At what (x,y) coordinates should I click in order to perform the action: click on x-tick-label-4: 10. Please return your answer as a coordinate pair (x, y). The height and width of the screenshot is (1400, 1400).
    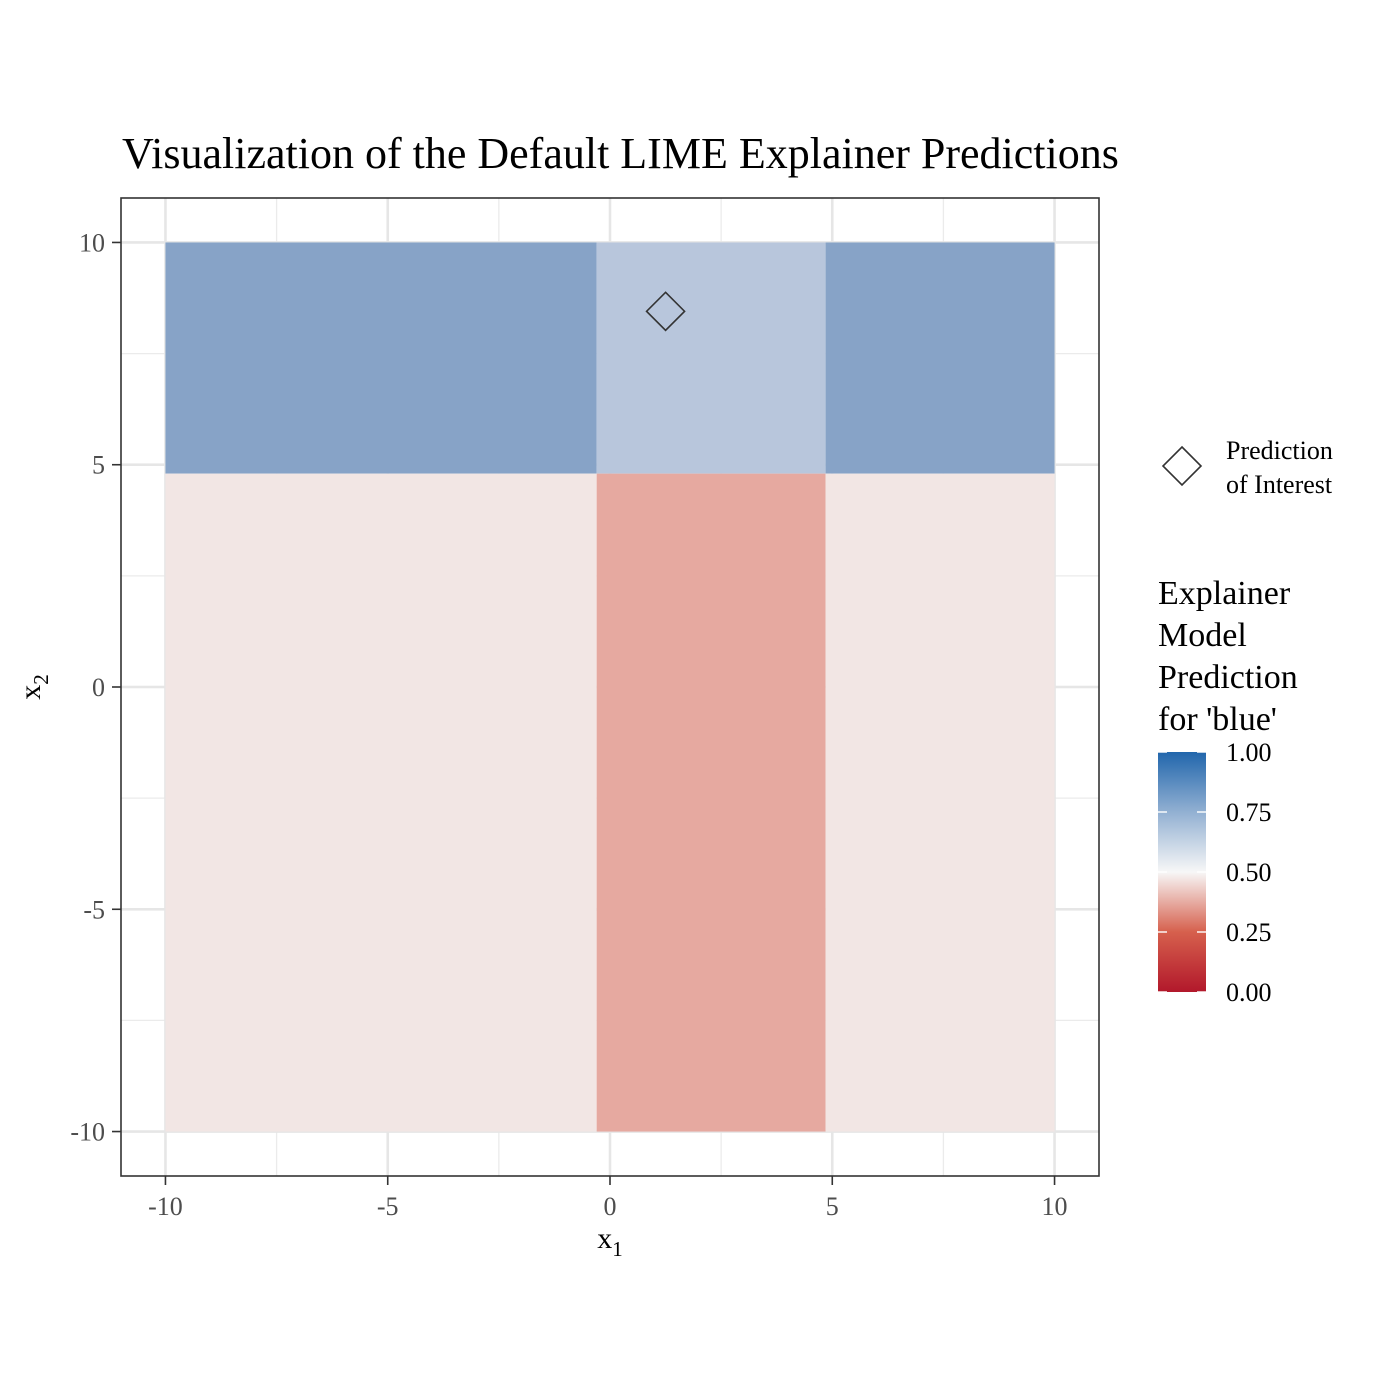
    Looking at the image, I should click on (1055, 1206).